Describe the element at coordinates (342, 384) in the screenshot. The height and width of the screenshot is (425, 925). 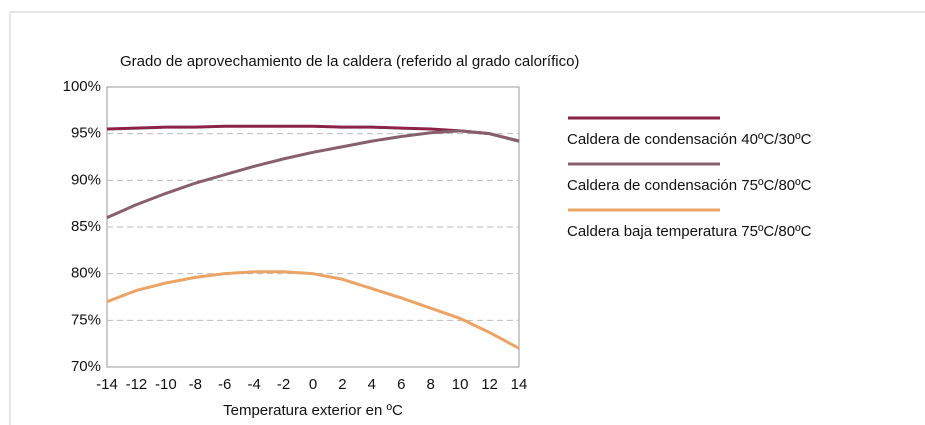
I see `x-tick-label: 2` at that location.